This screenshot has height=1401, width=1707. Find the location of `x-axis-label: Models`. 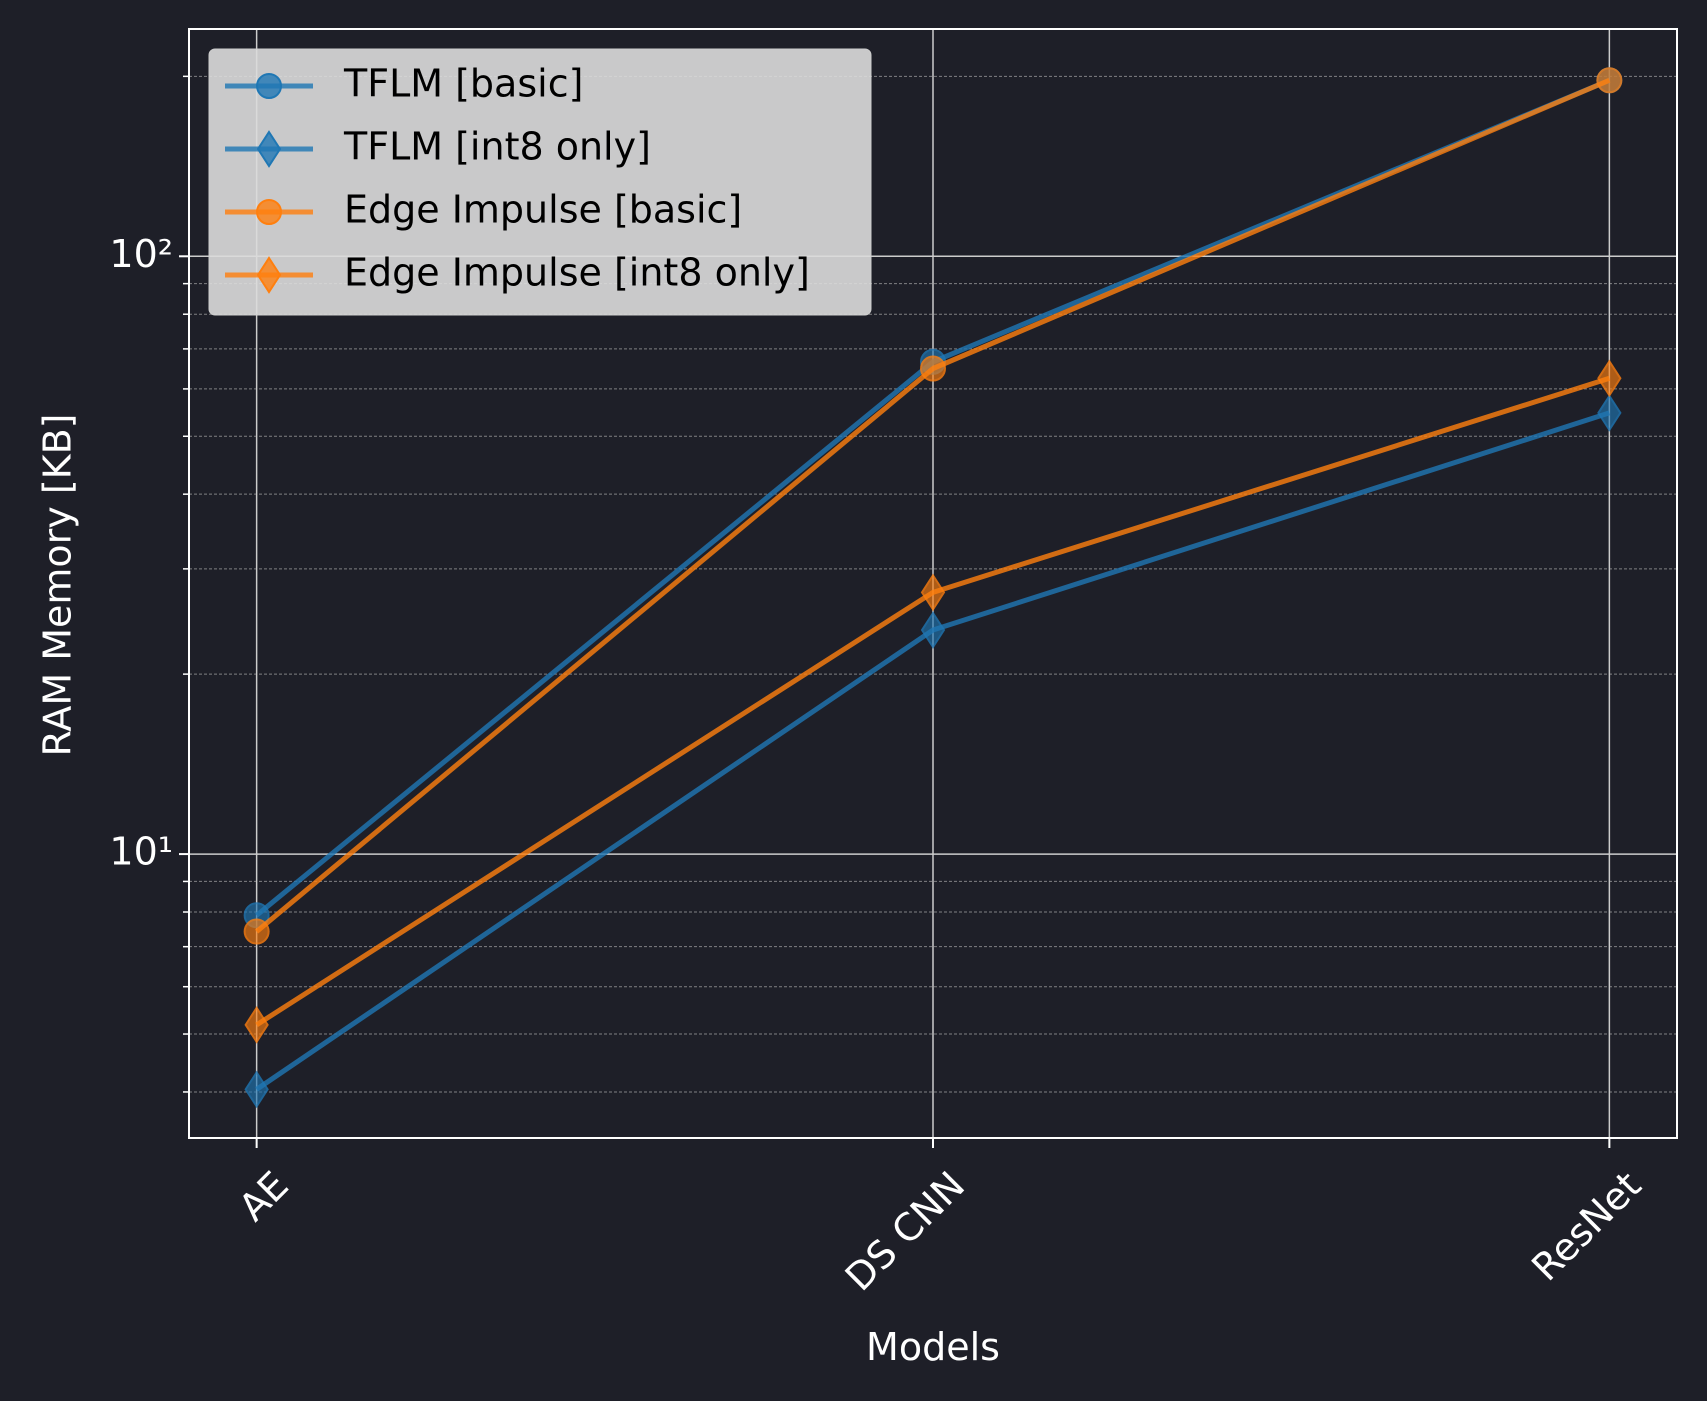

x-axis-label: Models is located at coordinates (933, 1347).